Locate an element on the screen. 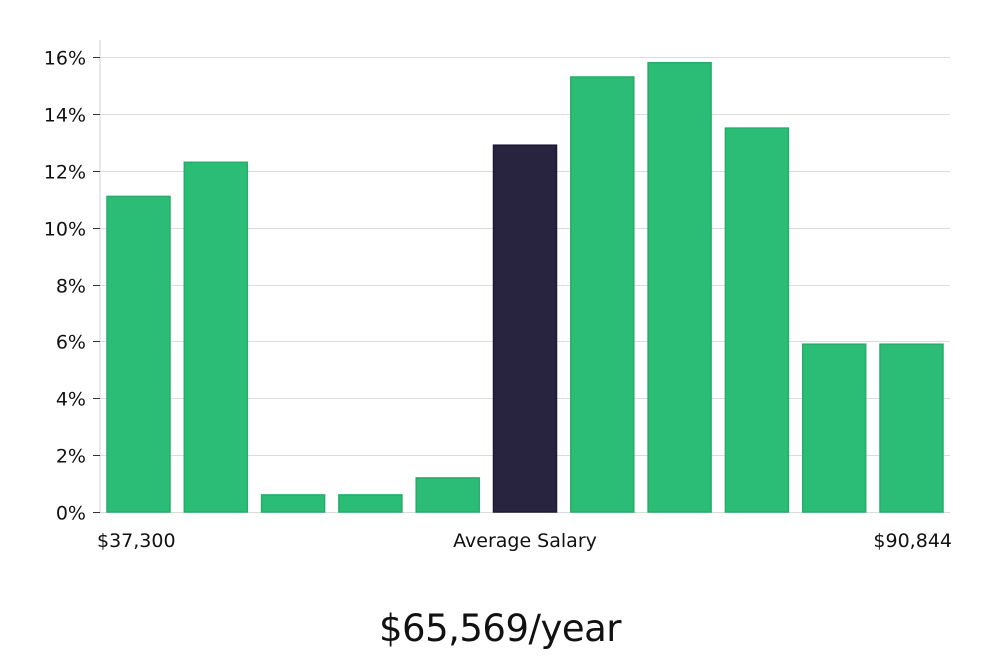 This screenshot has width=1000, height=660. y-tick-label: 12% is located at coordinates (65, 173).